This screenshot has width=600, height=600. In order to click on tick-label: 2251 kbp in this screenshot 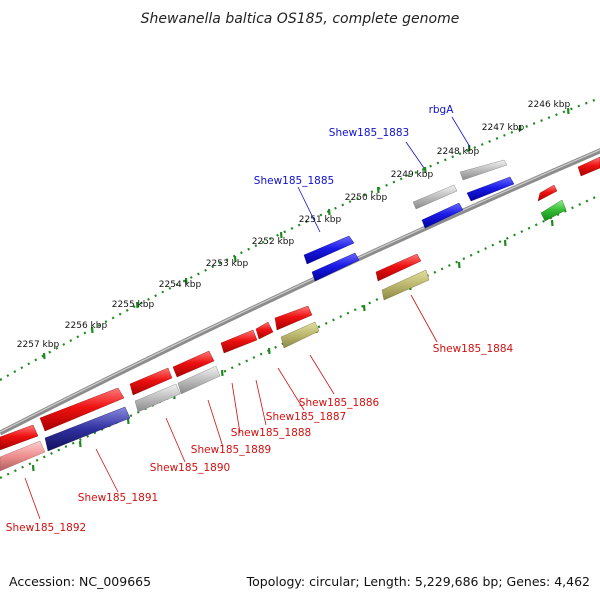, I will do `click(320, 220)`.